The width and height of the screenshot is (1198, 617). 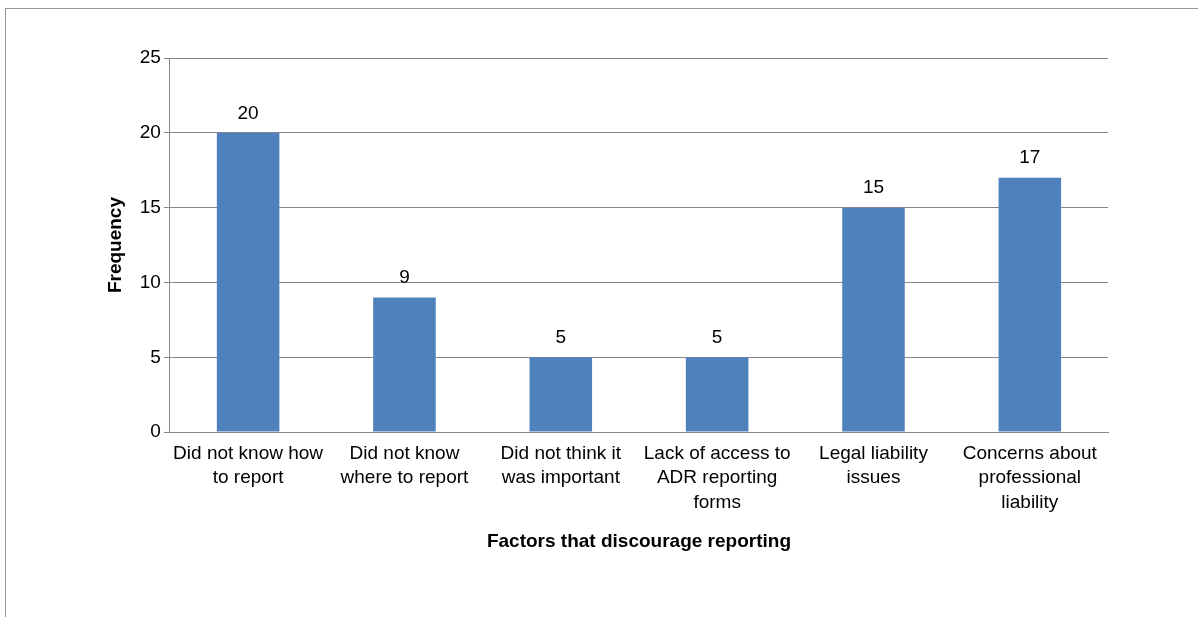 I want to click on x-tick-label: Did not know how to report, so click(x=248, y=464).